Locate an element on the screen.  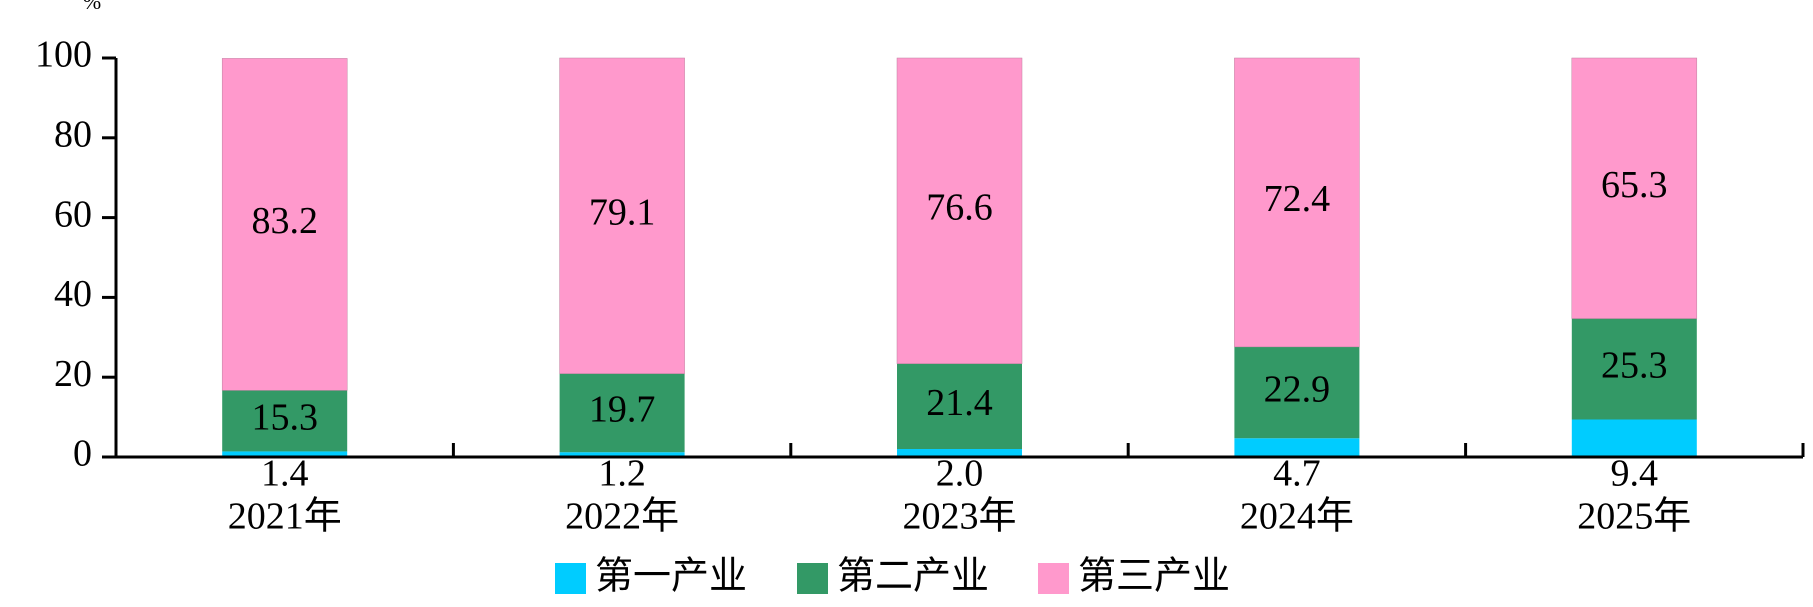
value-label: 9.4 is located at coordinates (1635, 474).